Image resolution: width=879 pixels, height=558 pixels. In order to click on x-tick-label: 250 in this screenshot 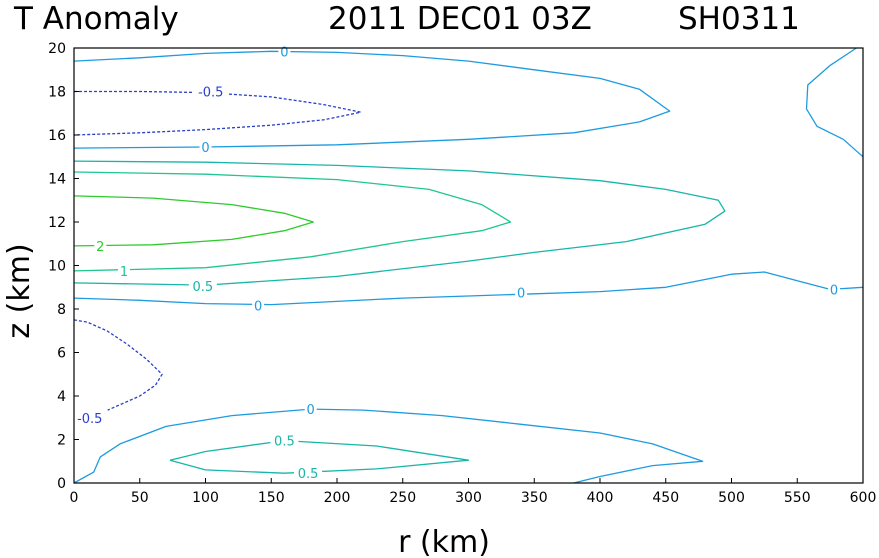, I will do `click(402, 498)`.